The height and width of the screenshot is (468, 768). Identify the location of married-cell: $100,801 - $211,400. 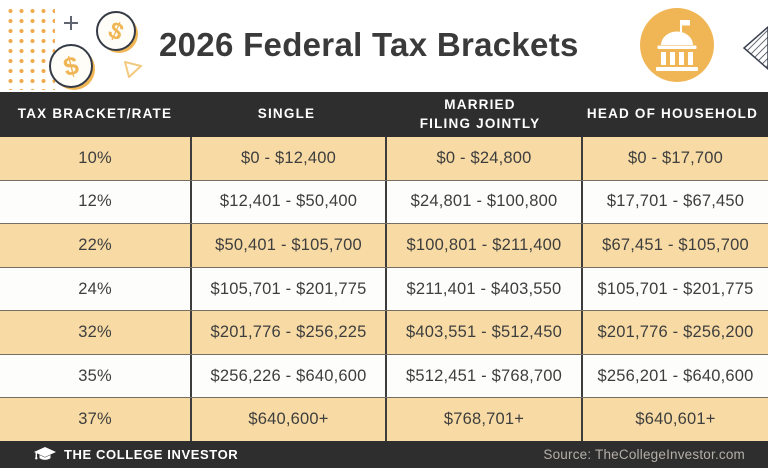
(485, 245).